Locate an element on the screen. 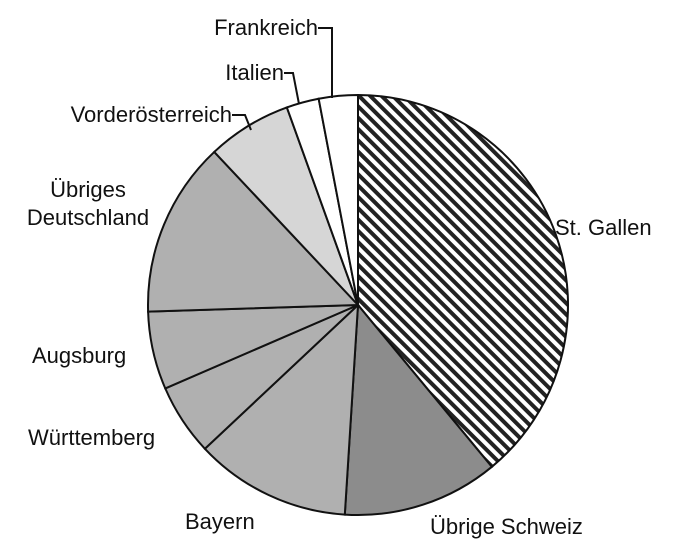  slice-label: Vorderösterreich is located at coordinates (151, 114).